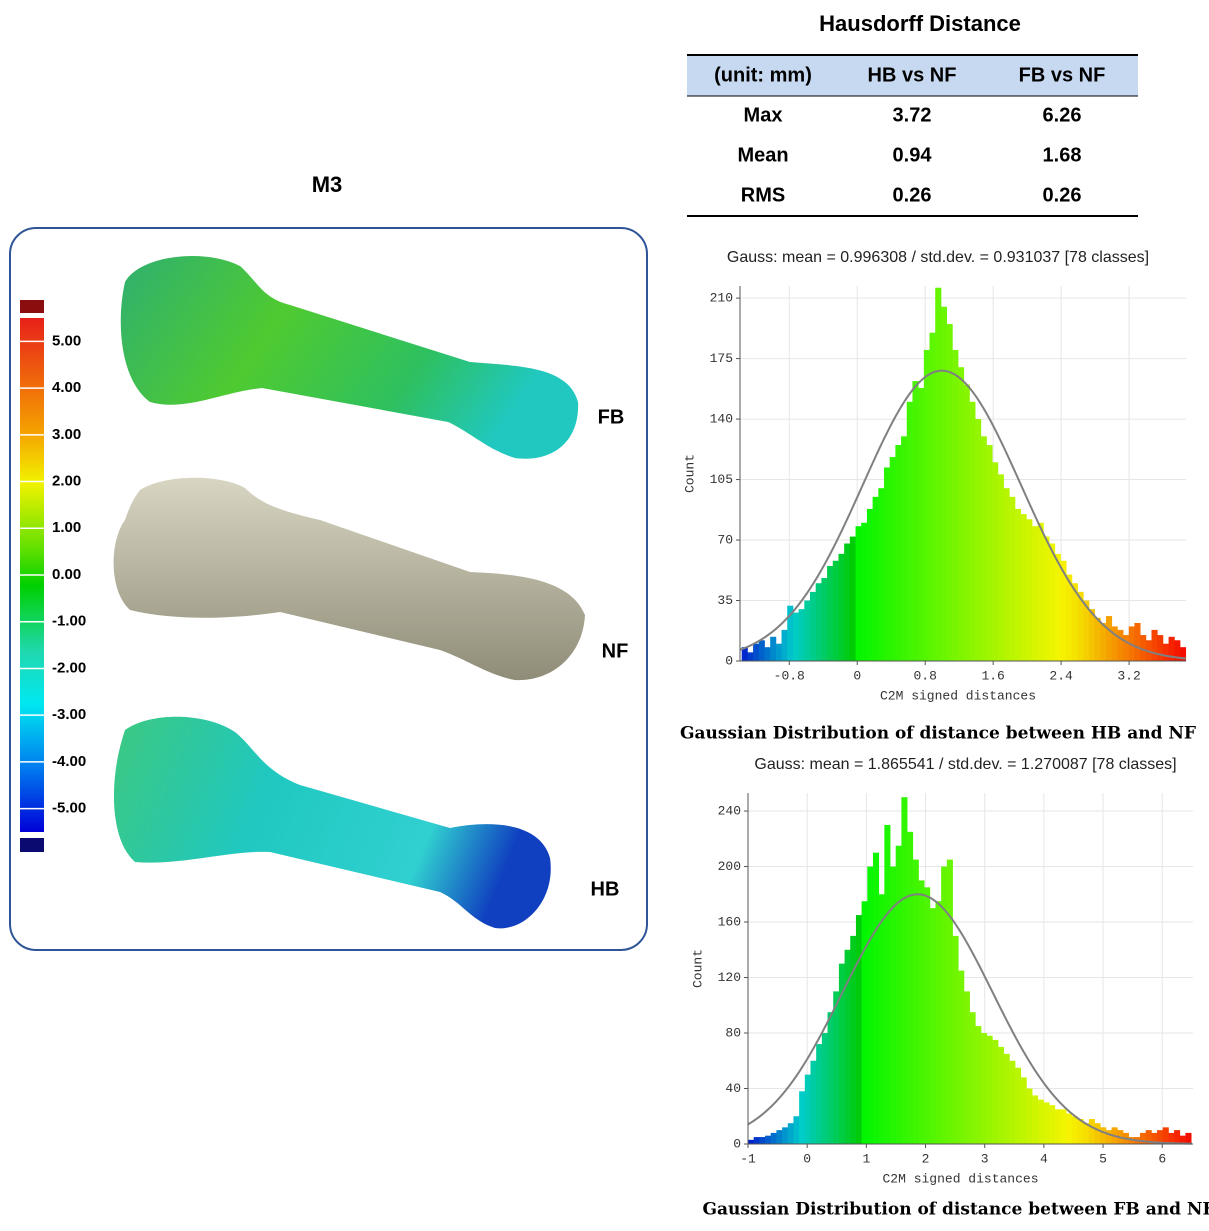 The width and height of the screenshot is (1209, 1231). What do you see at coordinates (729, 921) in the screenshot?
I see `y-tick-label: 160` at bounding box center [729, 921].